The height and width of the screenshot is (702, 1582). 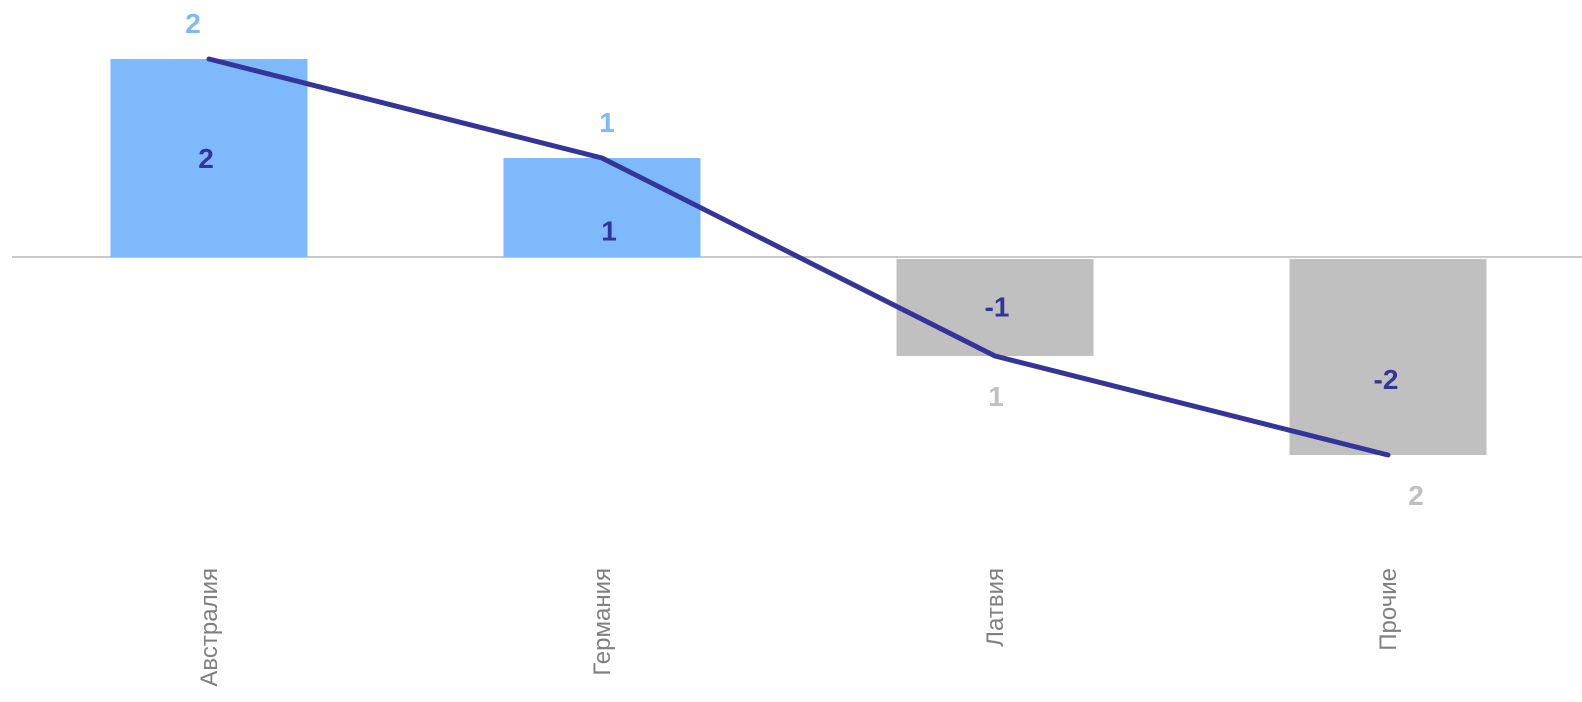 I want to click on outer-value-label-3: 1, so click(x=996, y=396).